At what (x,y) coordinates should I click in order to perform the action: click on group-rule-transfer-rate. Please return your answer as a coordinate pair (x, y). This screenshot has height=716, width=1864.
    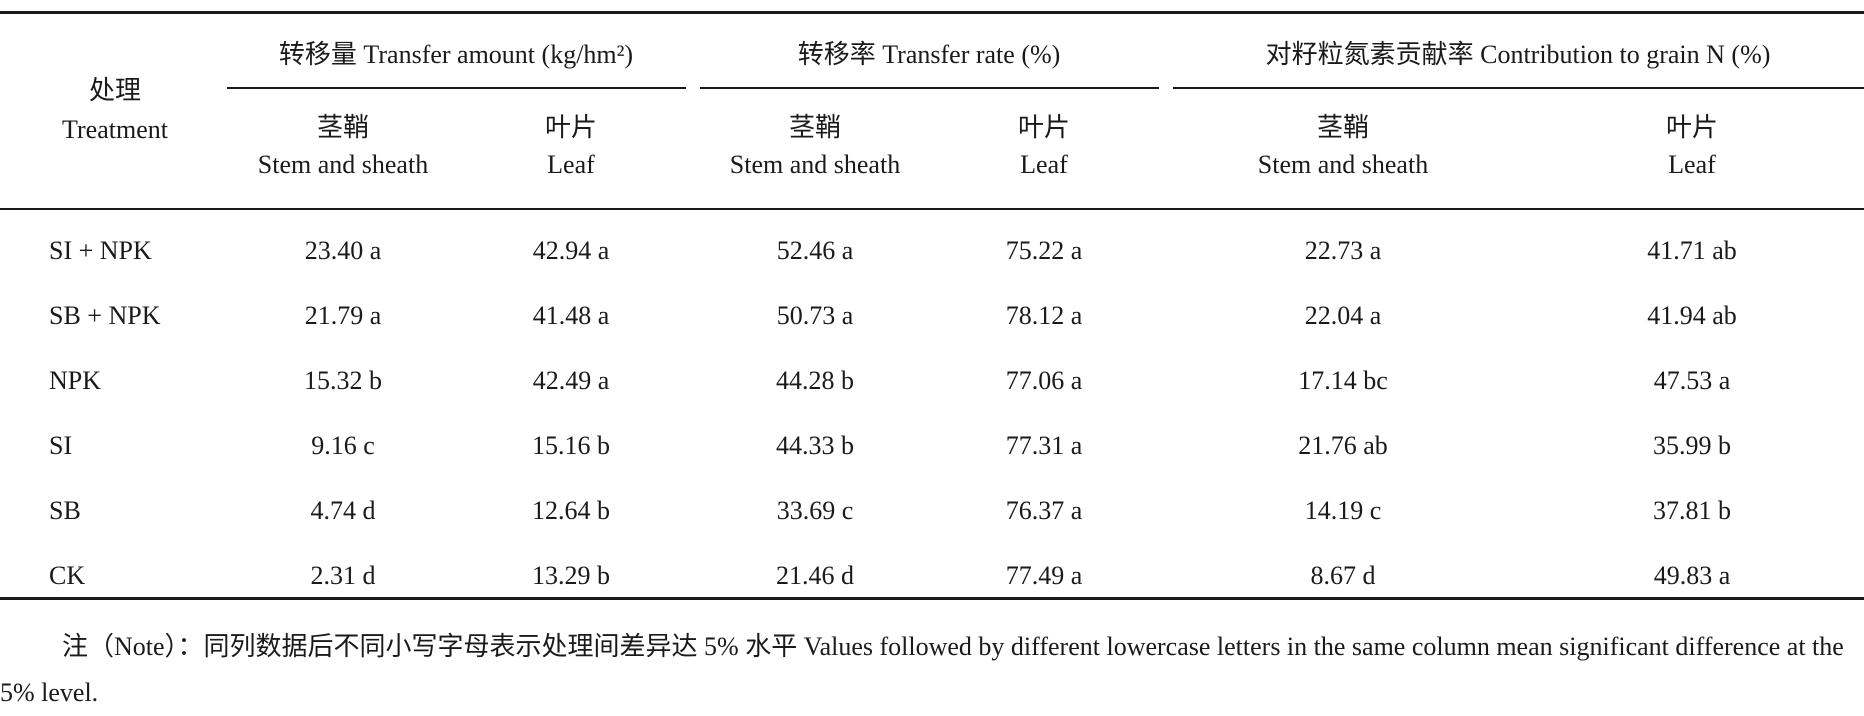
    Looking at the image, I should click on (929, 88).